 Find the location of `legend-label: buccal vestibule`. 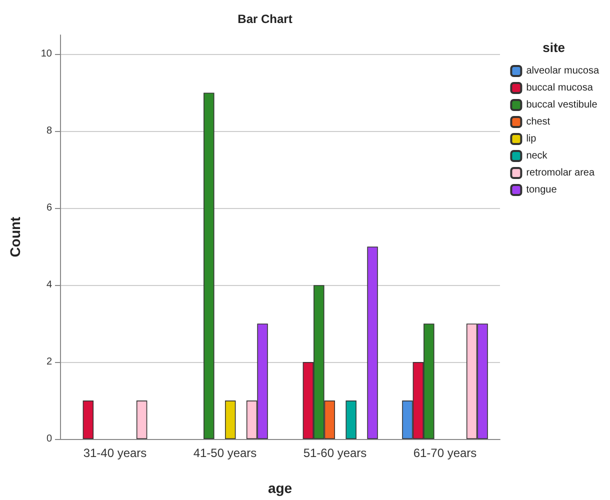

legend-label: buccal vestibule is located at coordinates (562, 105).